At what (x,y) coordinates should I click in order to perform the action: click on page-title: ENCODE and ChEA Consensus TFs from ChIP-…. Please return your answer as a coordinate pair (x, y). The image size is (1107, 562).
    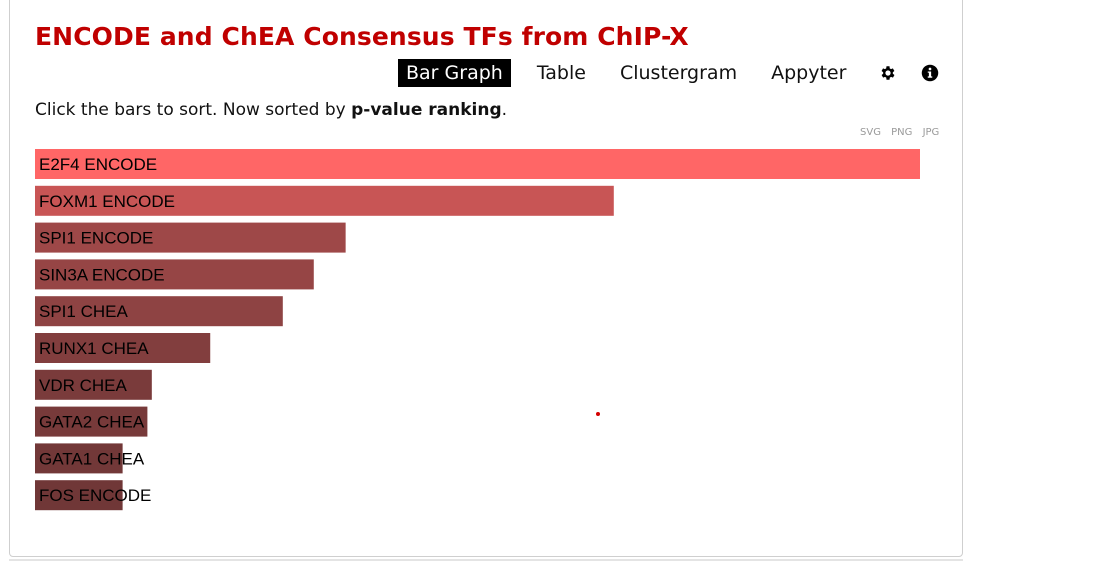
    Looking at the image, I should click on (362, 36).